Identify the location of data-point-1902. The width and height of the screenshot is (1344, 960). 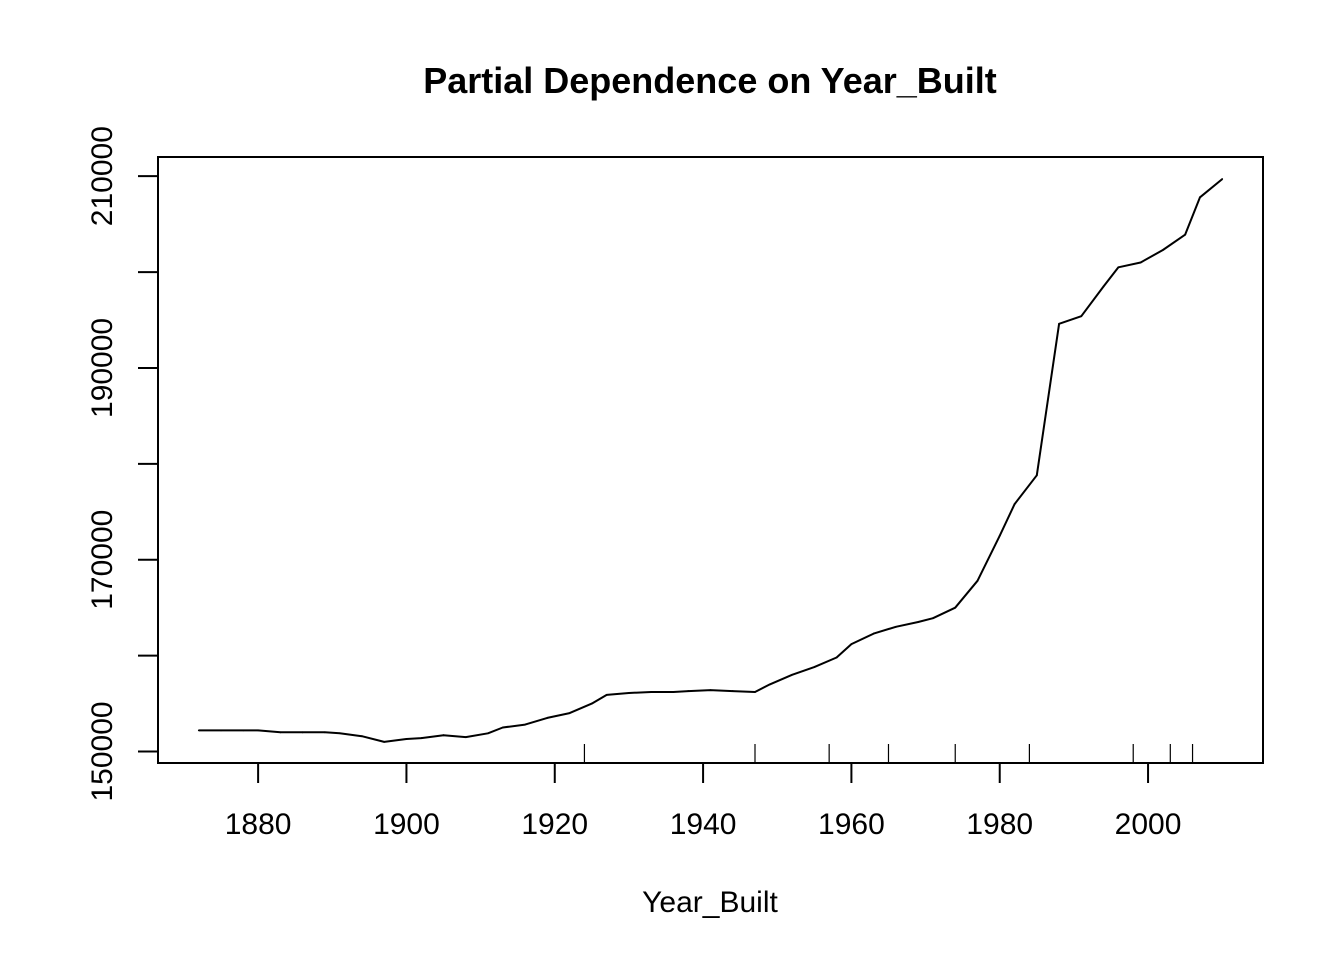
(421, 738).